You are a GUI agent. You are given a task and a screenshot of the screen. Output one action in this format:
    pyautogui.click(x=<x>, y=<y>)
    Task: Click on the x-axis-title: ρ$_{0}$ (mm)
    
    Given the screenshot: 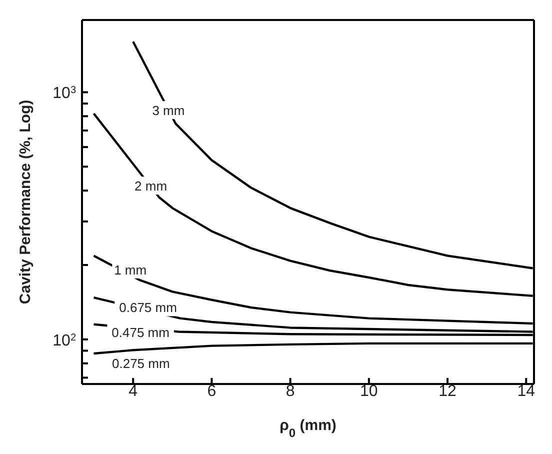 What is the action you would take?
    pyautogui.click(x=308, y=428)
    